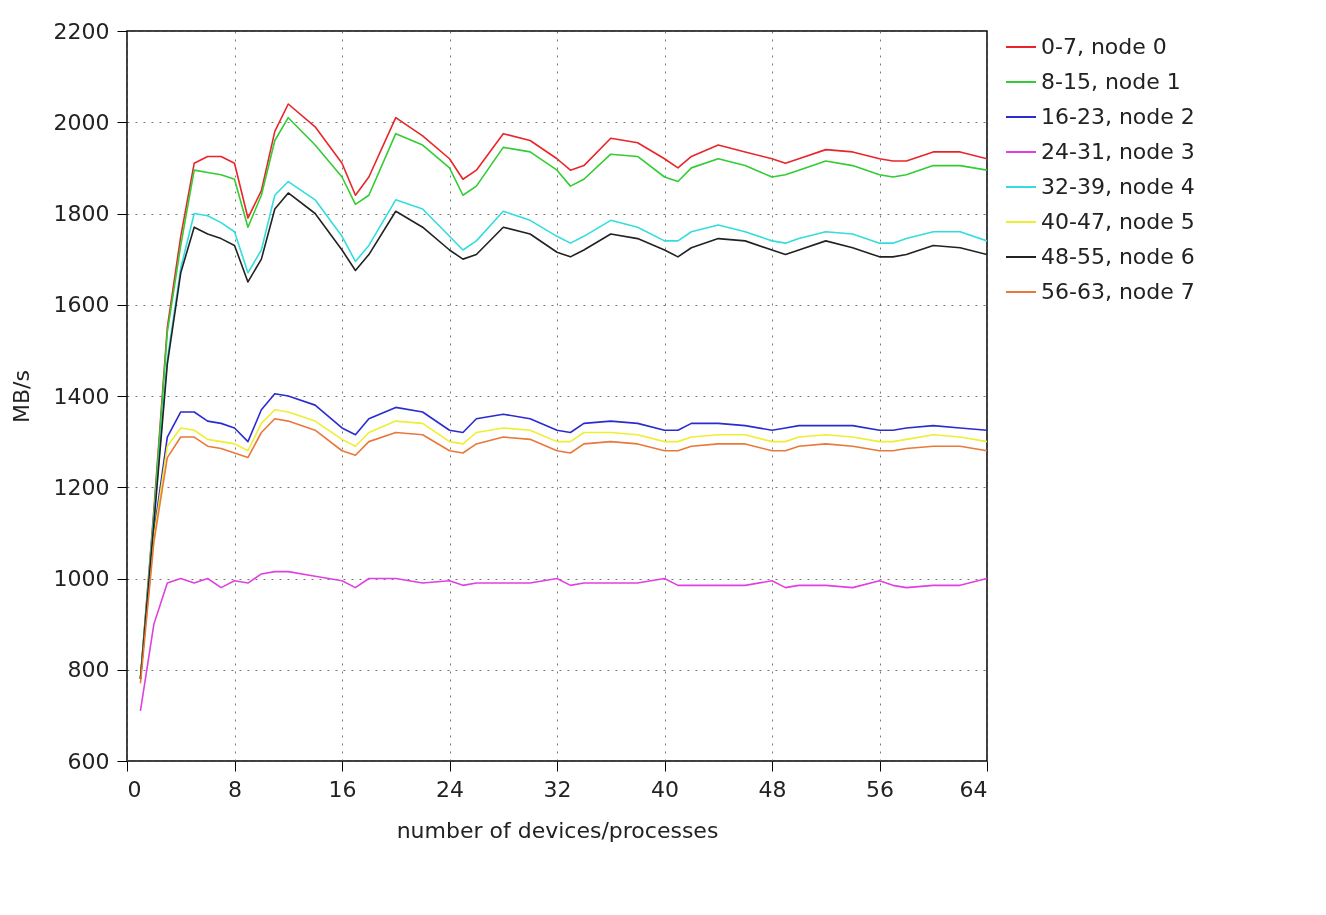 The image size is (1326, 915). I want to click on line-series, so click(563, 641).